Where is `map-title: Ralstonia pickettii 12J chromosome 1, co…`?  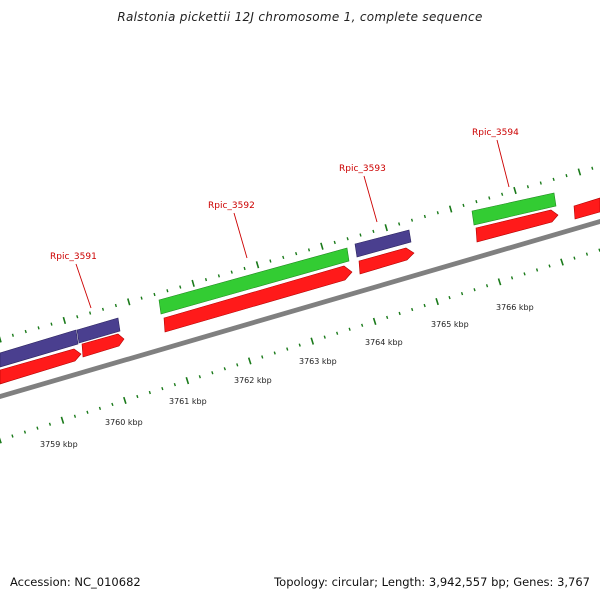
map-title: Ralstonia pickettii 12J chromosome 1, co… is located at coordinates (300, 17).